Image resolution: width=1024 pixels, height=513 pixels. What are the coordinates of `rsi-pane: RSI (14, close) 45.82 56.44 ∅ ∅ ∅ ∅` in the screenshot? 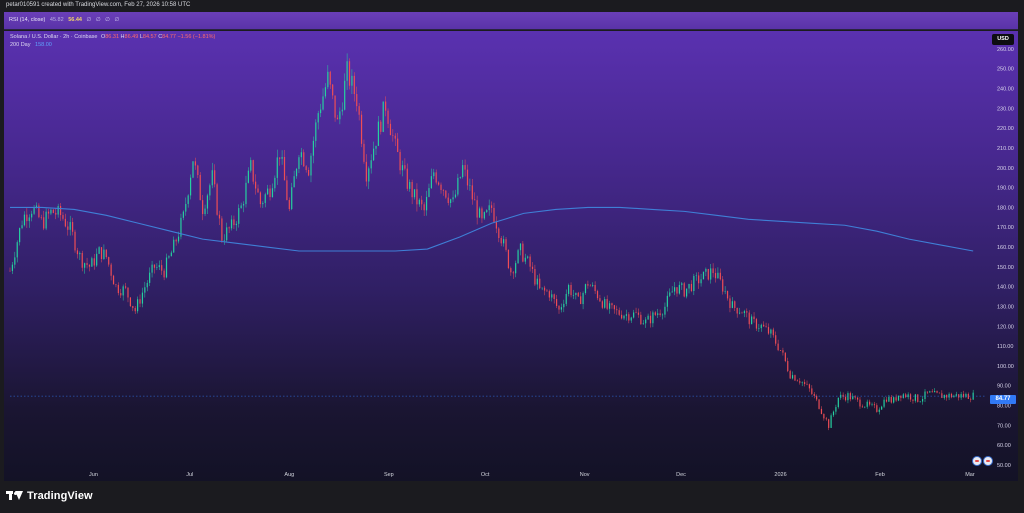 It's located at (511, 21).